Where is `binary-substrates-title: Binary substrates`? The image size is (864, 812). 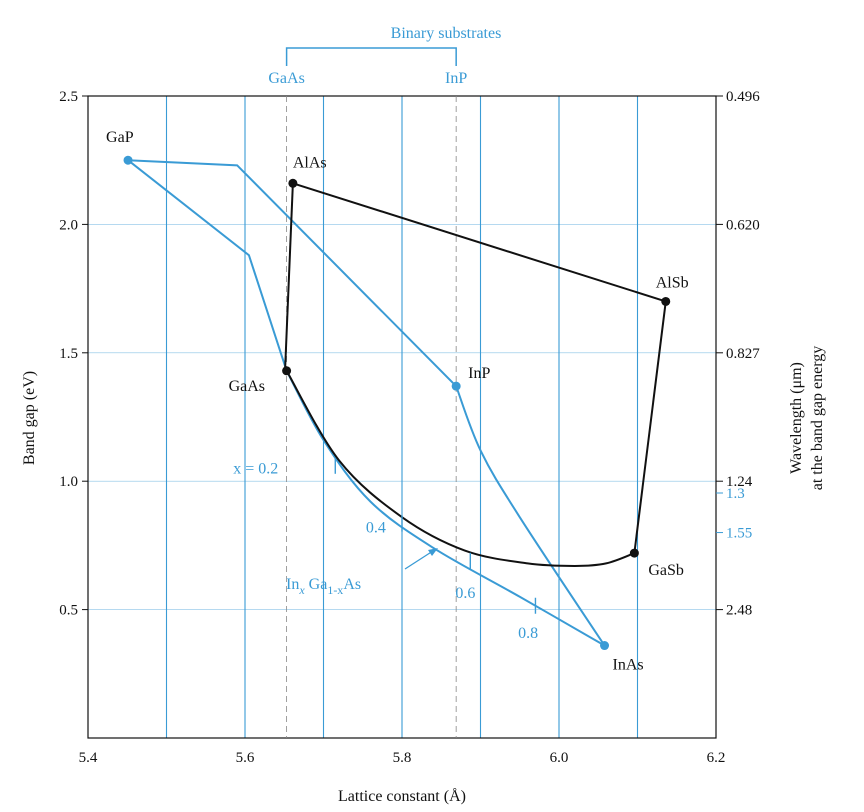 binary-substrates-title: Binary substrates is located at coordinates (446, 33).